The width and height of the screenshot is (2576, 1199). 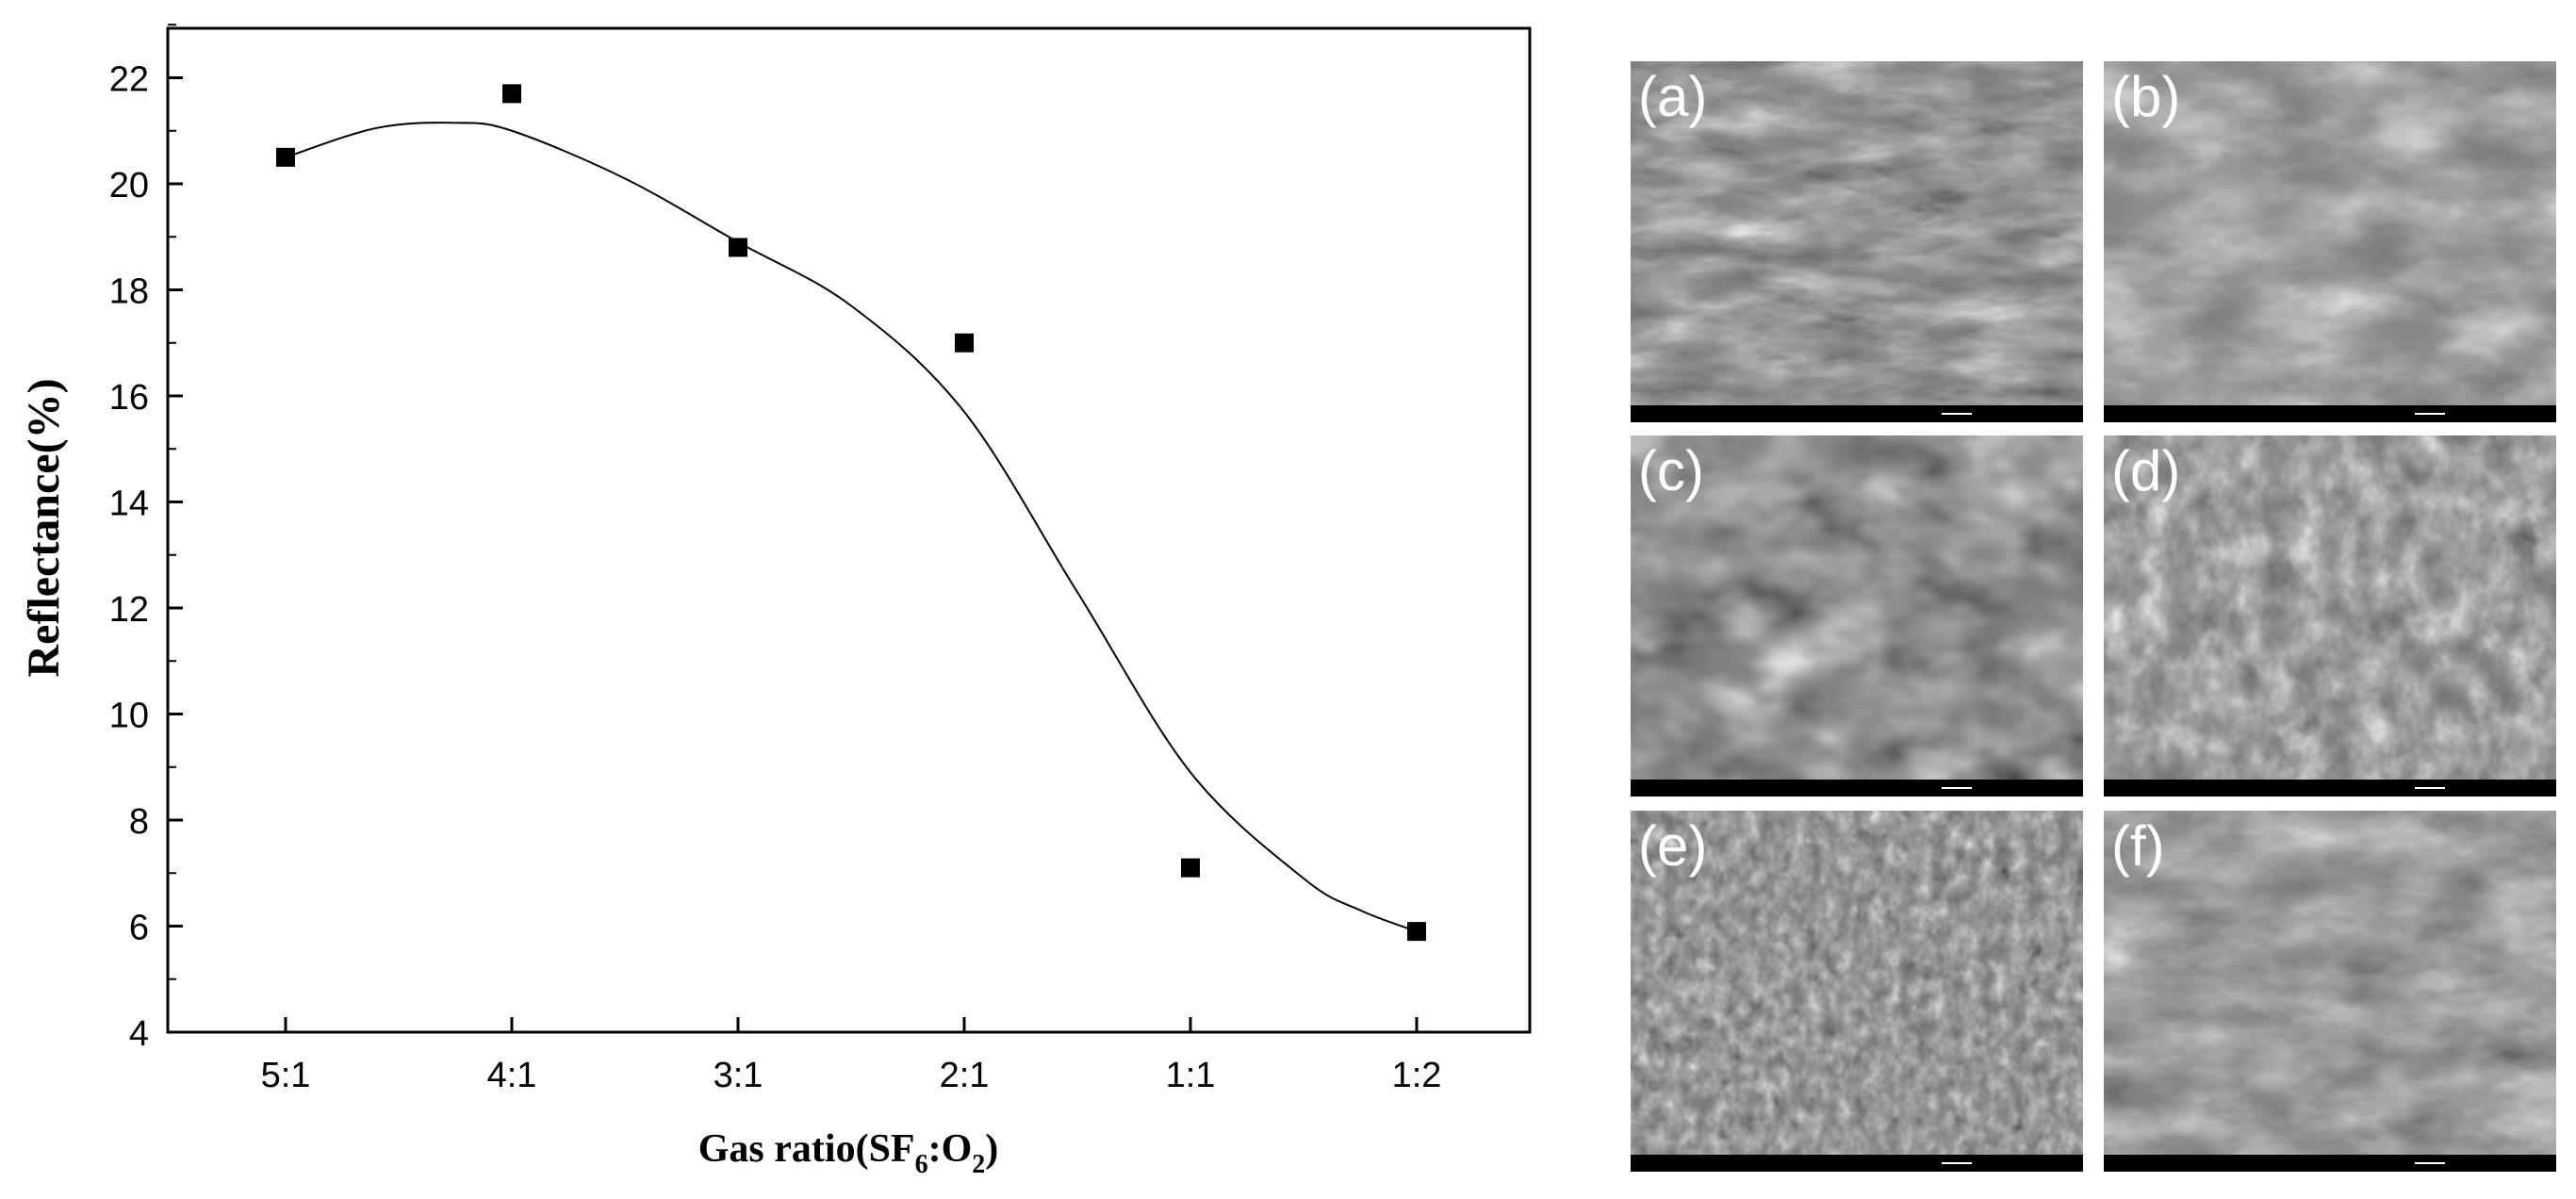 I want to click on y-tick-label: 20, so click(x=129, y=185).